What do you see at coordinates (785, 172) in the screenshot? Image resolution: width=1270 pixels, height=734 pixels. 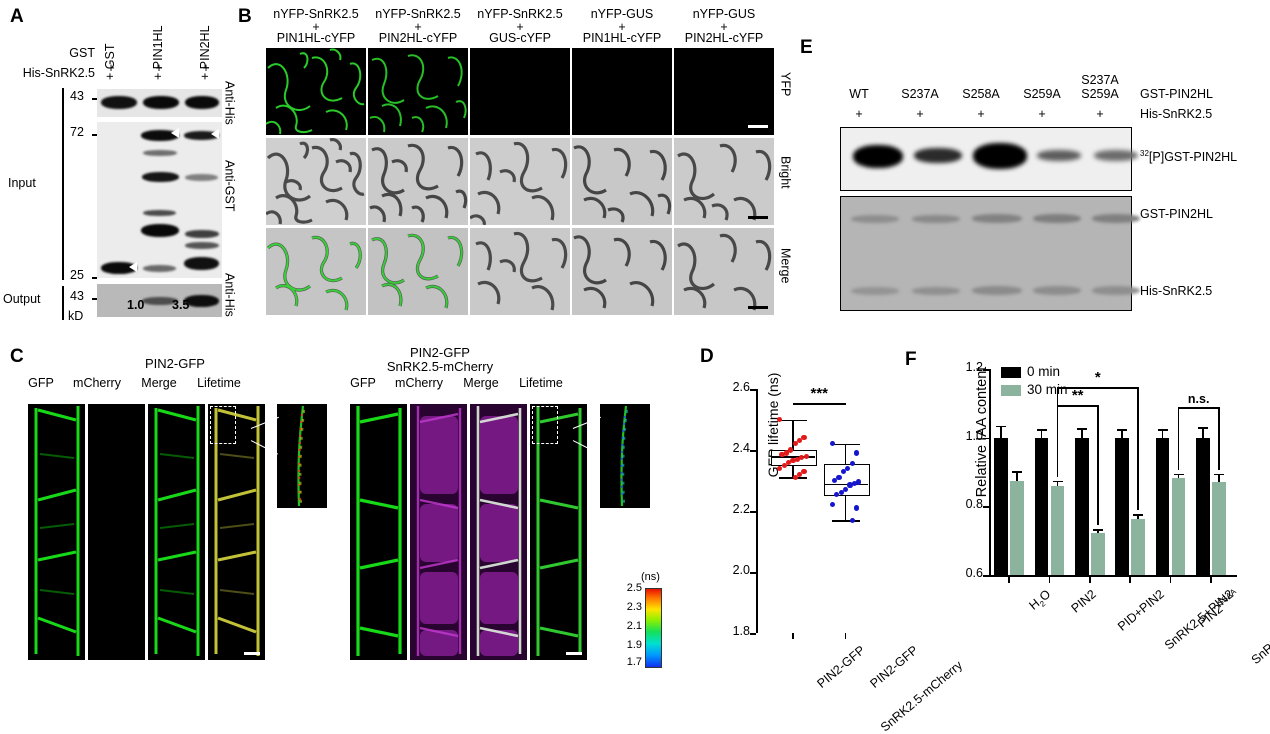 I see `panel-b-row-label-bright: Bright` at bounding box center [785, 172].